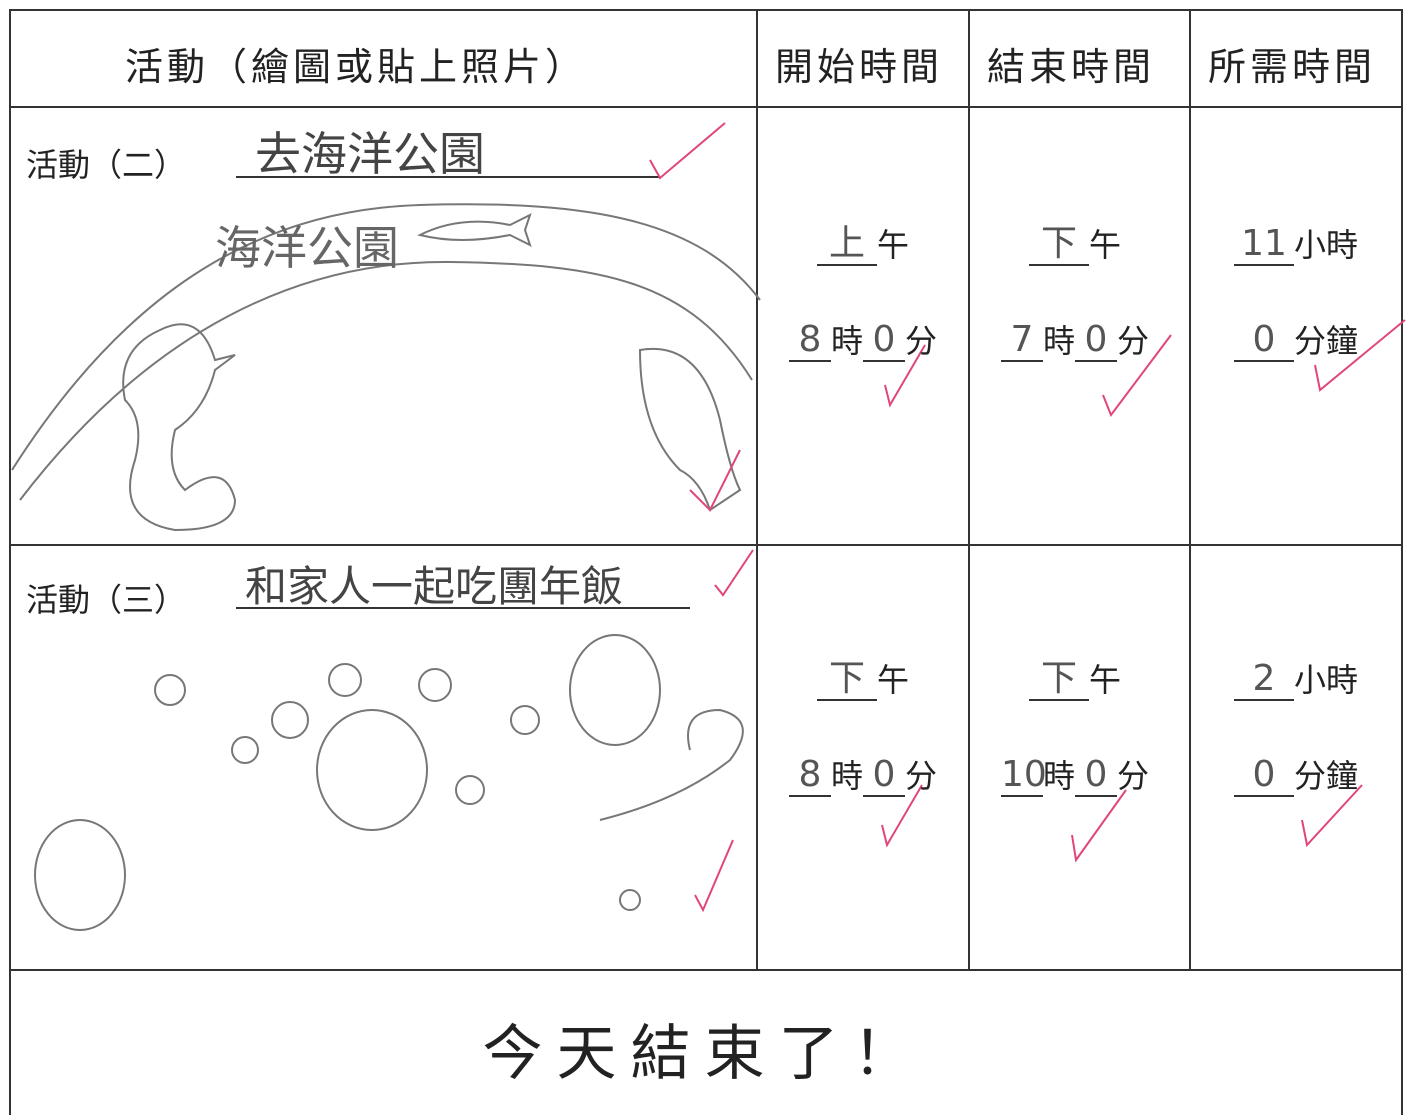  I want to click on drawing-caption: 海洋公園, so click(307, 248).